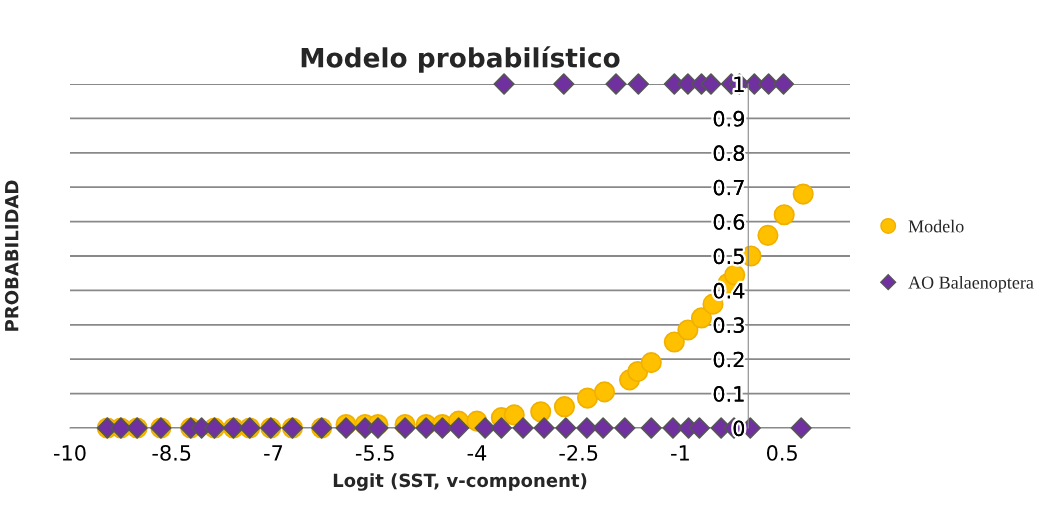 This screenshot has width=1062, height=522. What do you see at coordinates (729, 222) in the screenshot?
I see `y-tick-label: 0.6` at bounding box center [729, 222].